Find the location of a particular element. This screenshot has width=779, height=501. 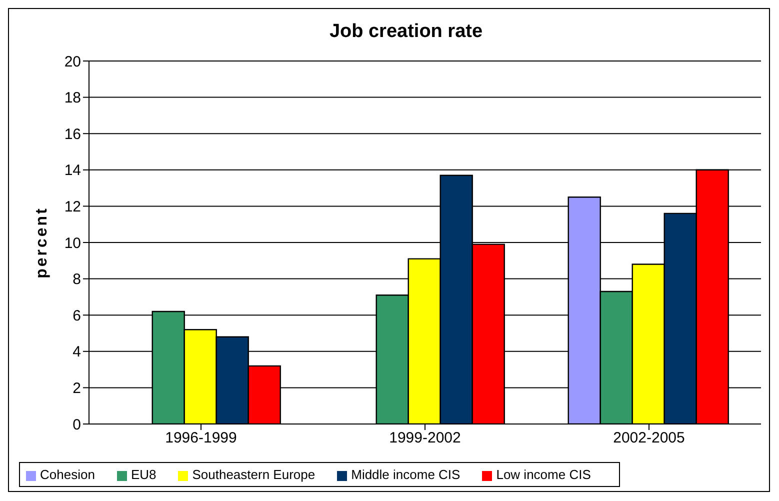

x-tick-label: 2002-2005 is located at coordinates (649, 438).